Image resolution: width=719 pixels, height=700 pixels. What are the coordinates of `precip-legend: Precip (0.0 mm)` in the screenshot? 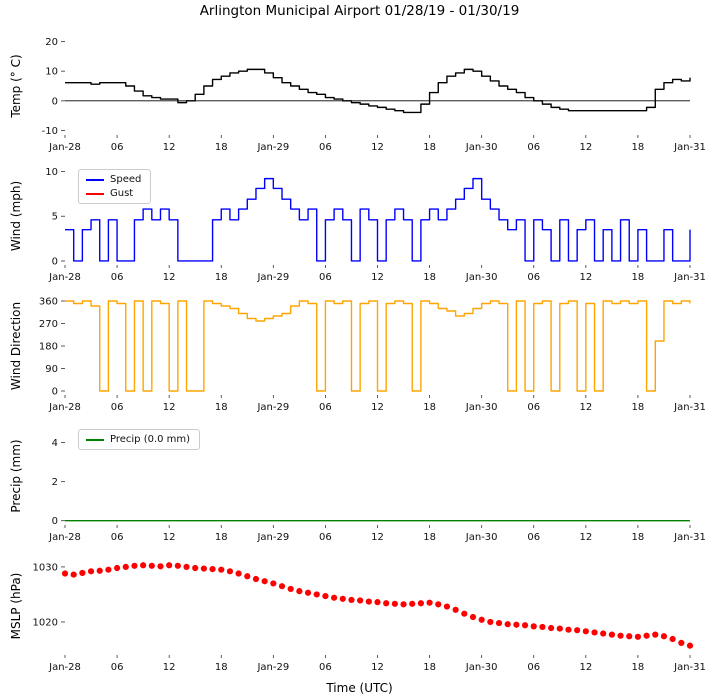 It's located at (139, 439).